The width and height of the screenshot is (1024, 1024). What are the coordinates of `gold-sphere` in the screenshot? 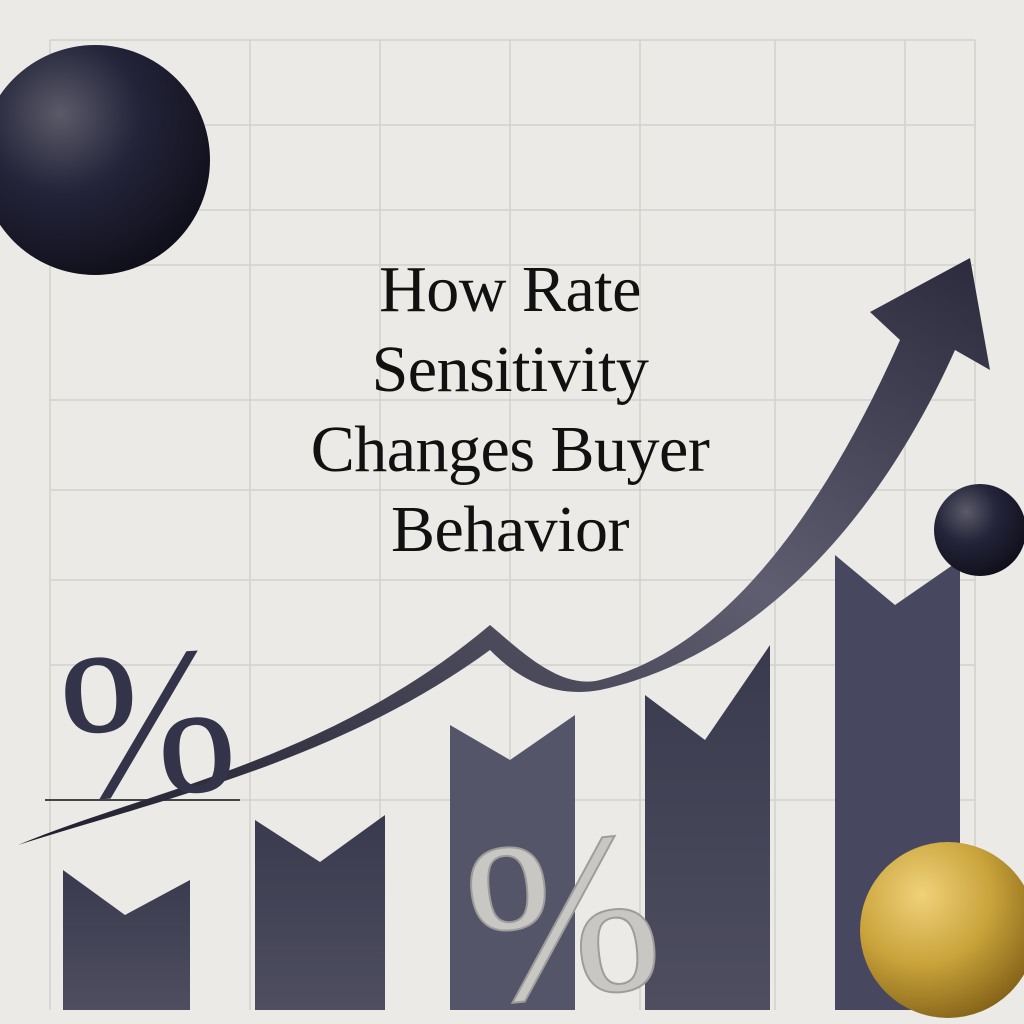 It's located at (942, 930).